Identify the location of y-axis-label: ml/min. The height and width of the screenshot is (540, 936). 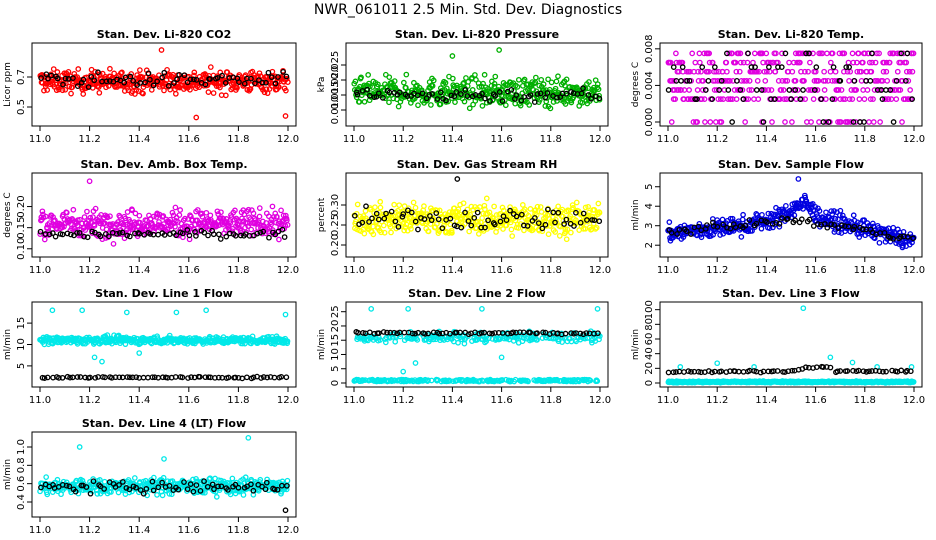
(8, 474).